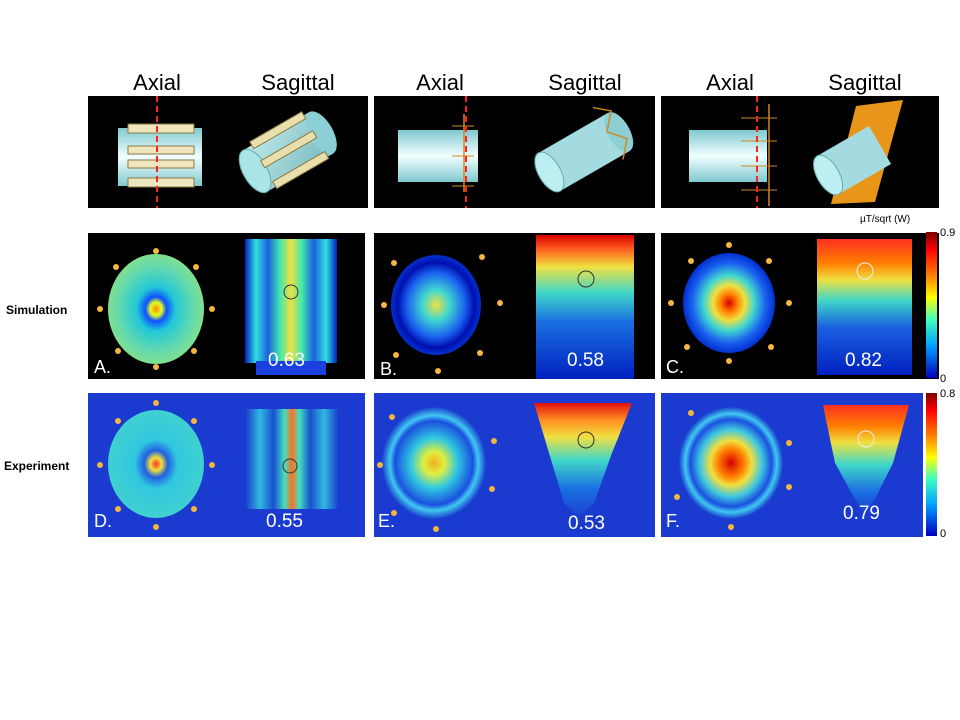 This screenshot has width=960, height=720. I want to click on field-map-panel-B: B. 0.58, so click(514, 306).